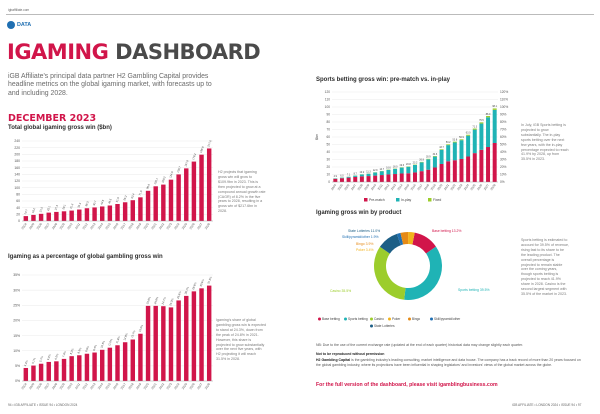 This screenshot has height=414, width=600. What do you see at coordinates (503, 130) in the screenshot?
I see `y2-tick-label: 70%` at bounding box center [503, 130].